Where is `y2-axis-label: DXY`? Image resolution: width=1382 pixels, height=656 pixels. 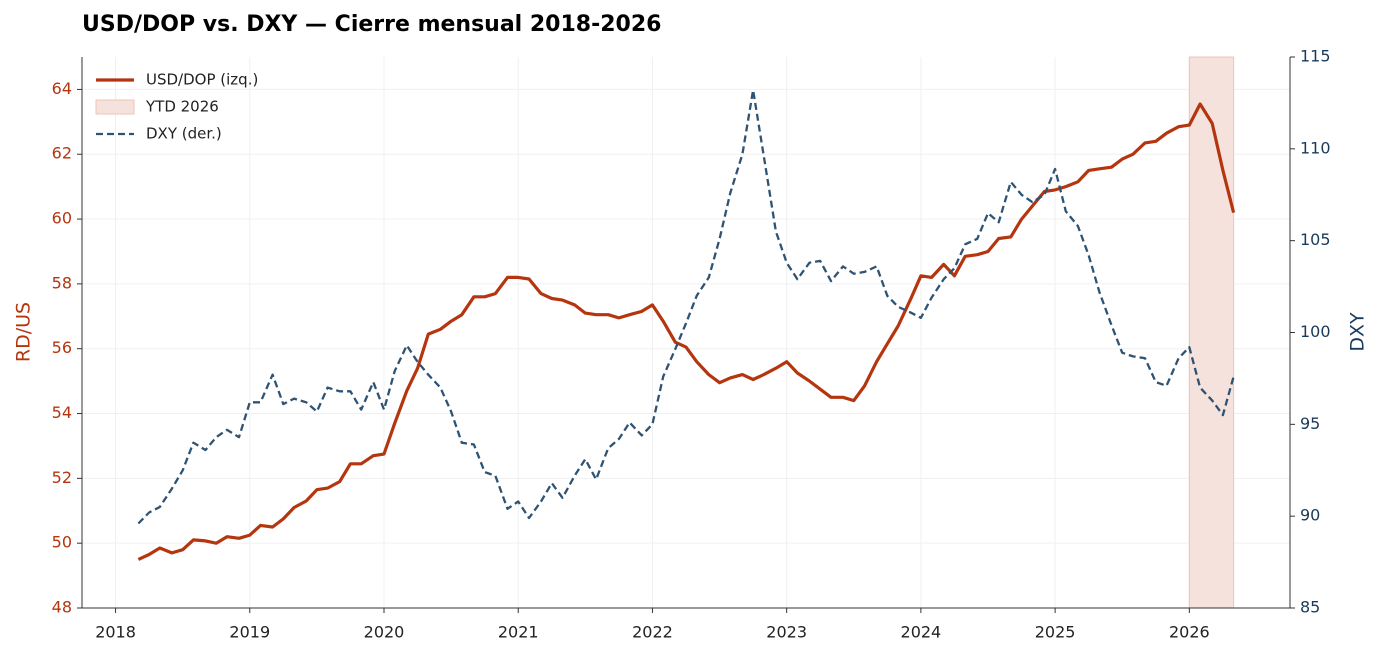 y2-axis-label: DXY is located at coordinates (1358, 332).